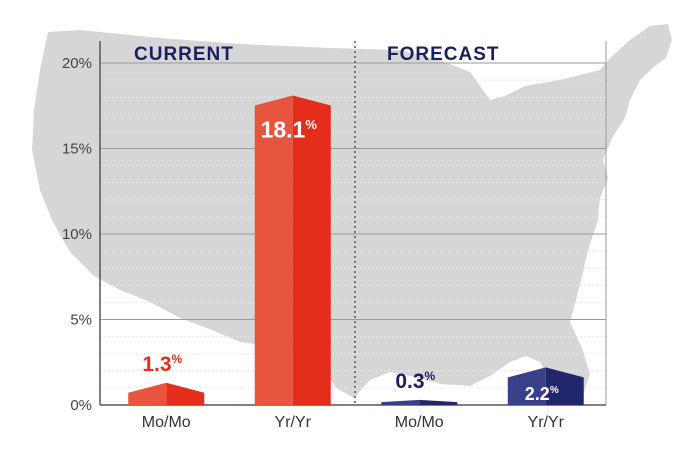 This screenshot has height=460, width=700. I want to click on value-label: 0.3%, so click(415, 381).